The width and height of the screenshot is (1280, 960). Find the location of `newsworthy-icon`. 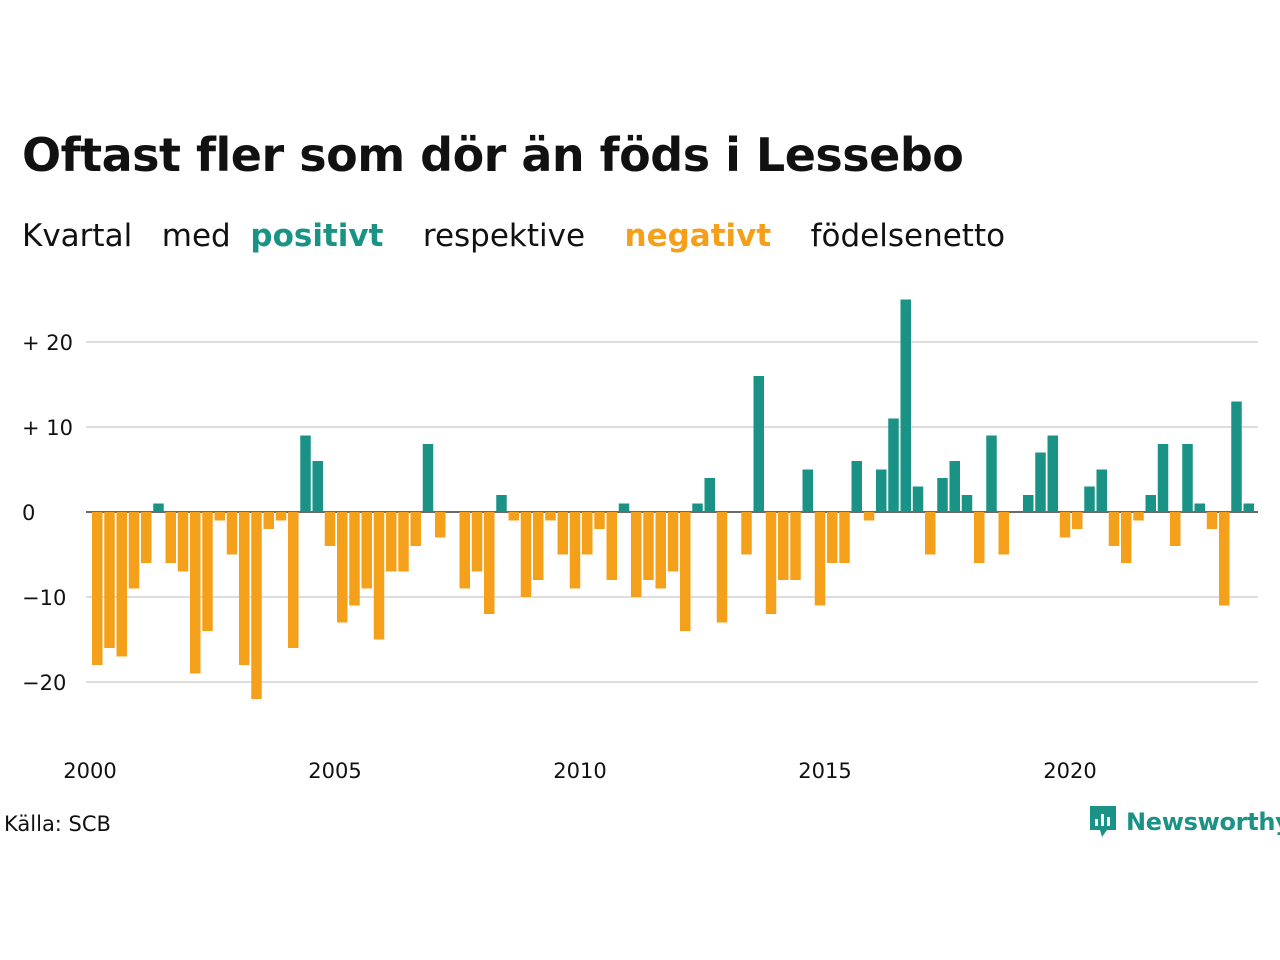

newsworthy-icon is located at coordinates (1103, 821).